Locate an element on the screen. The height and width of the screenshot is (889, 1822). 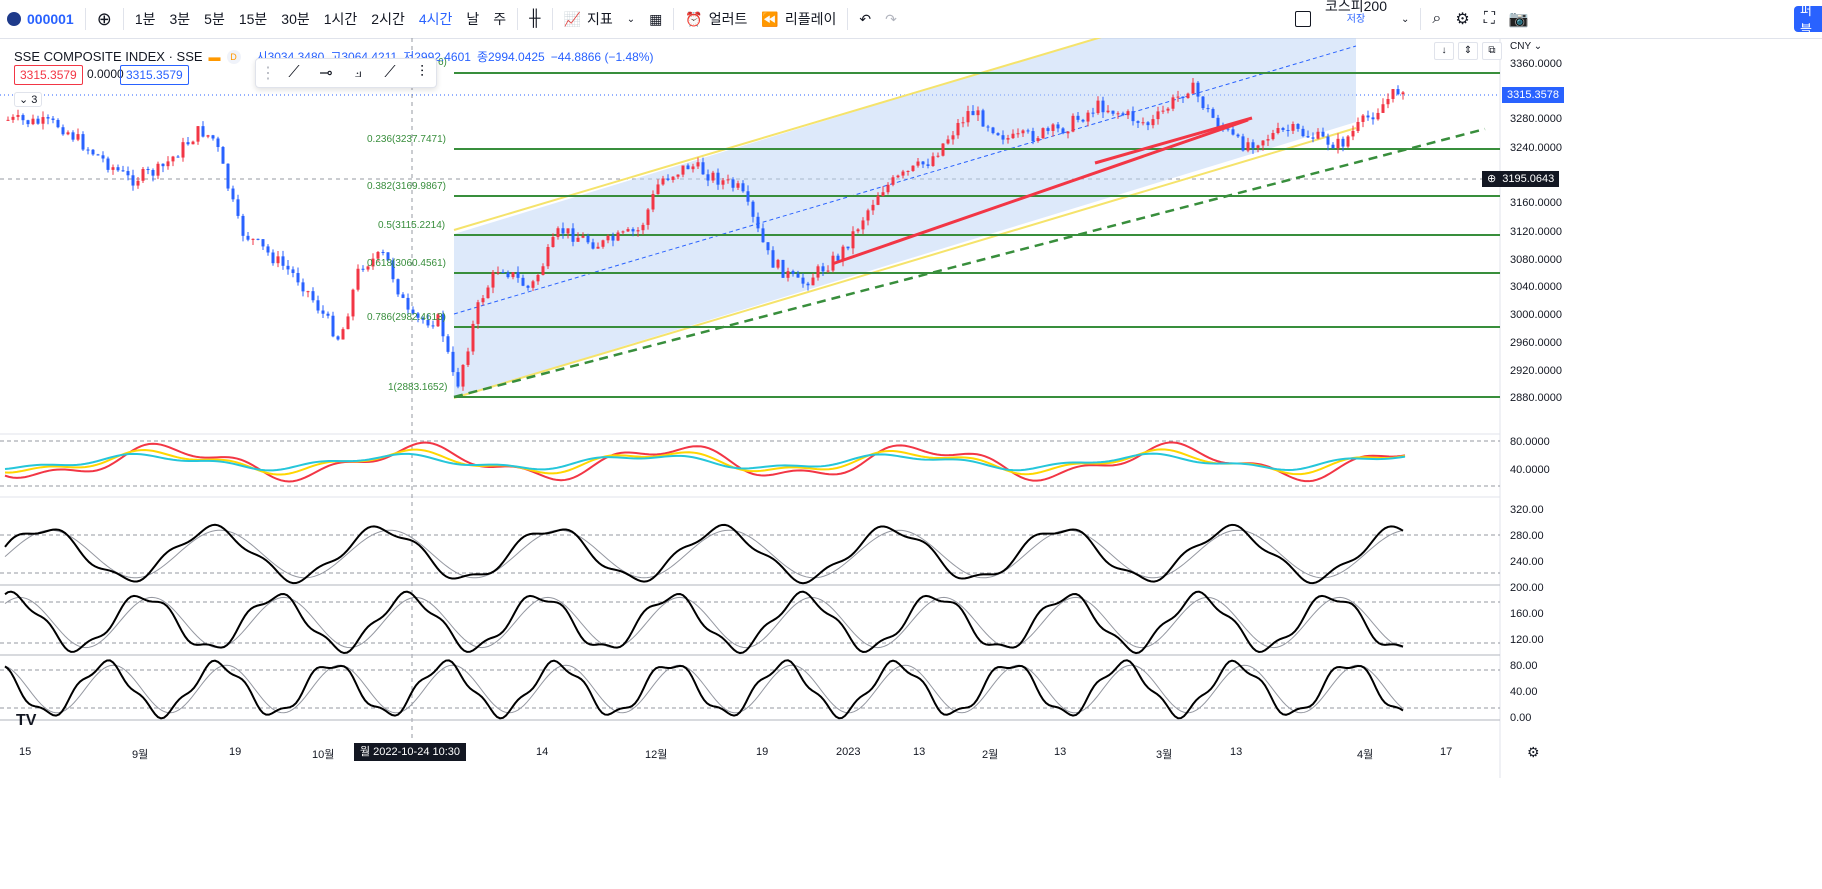
layout-toggle is located at coordinates (1303, 19).